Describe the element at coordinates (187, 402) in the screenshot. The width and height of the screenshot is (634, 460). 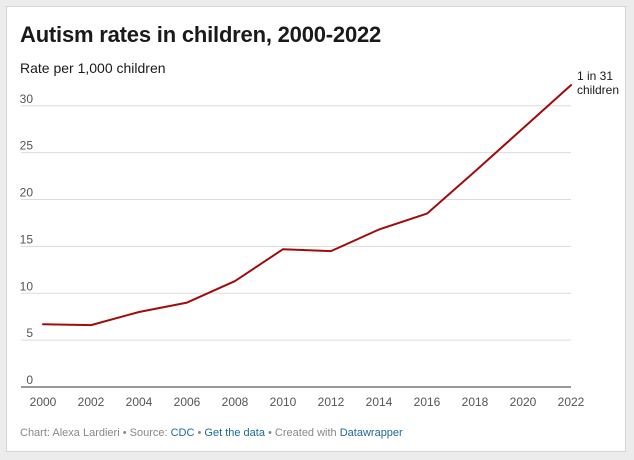
I see `x-tick-label: 2006` at that location.